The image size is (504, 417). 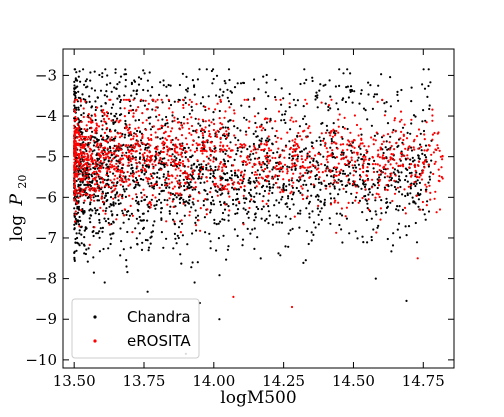 I want to click on x-tick-label: 14.00, so click(x=213, y=381).